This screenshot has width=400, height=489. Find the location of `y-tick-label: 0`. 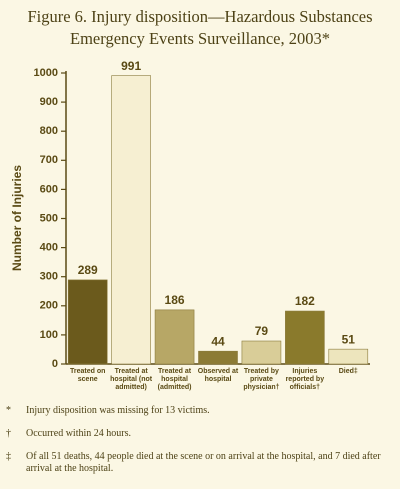

y-tick-label: 0 is located at coordinates (55, 364).